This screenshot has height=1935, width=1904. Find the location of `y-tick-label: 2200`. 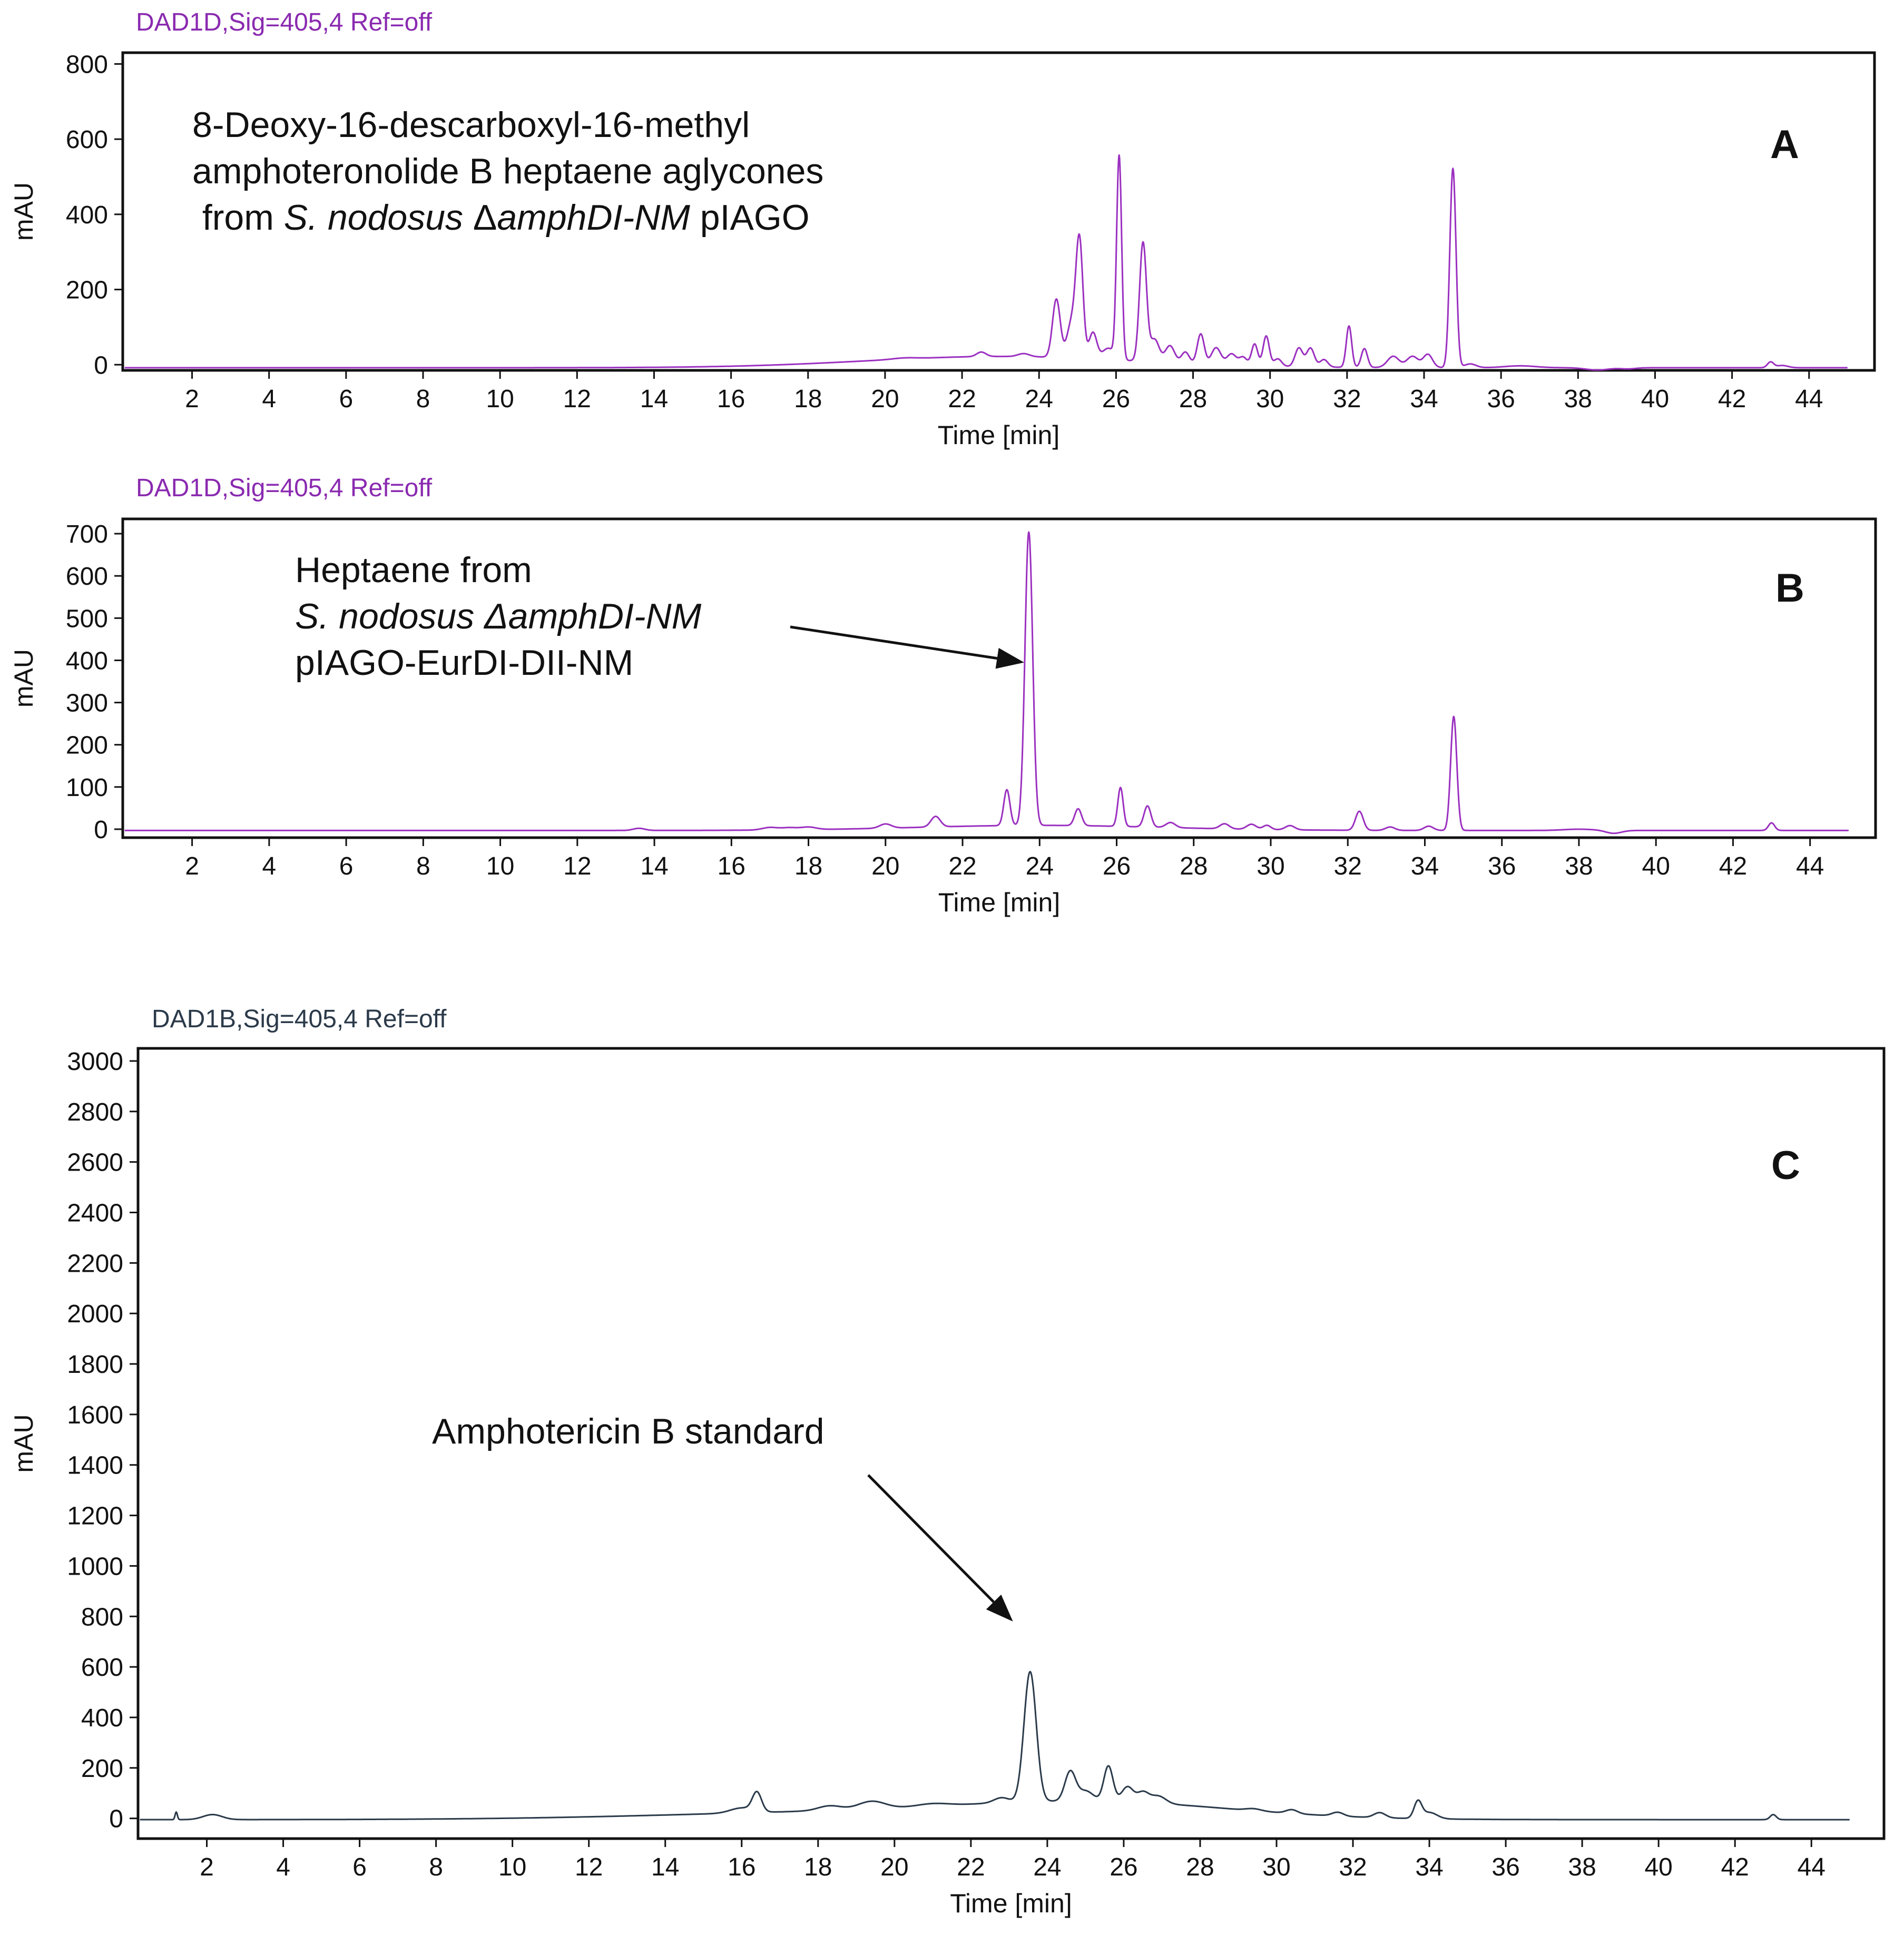

y-tick-label: 2200 is located at coordinates (95, 1264).